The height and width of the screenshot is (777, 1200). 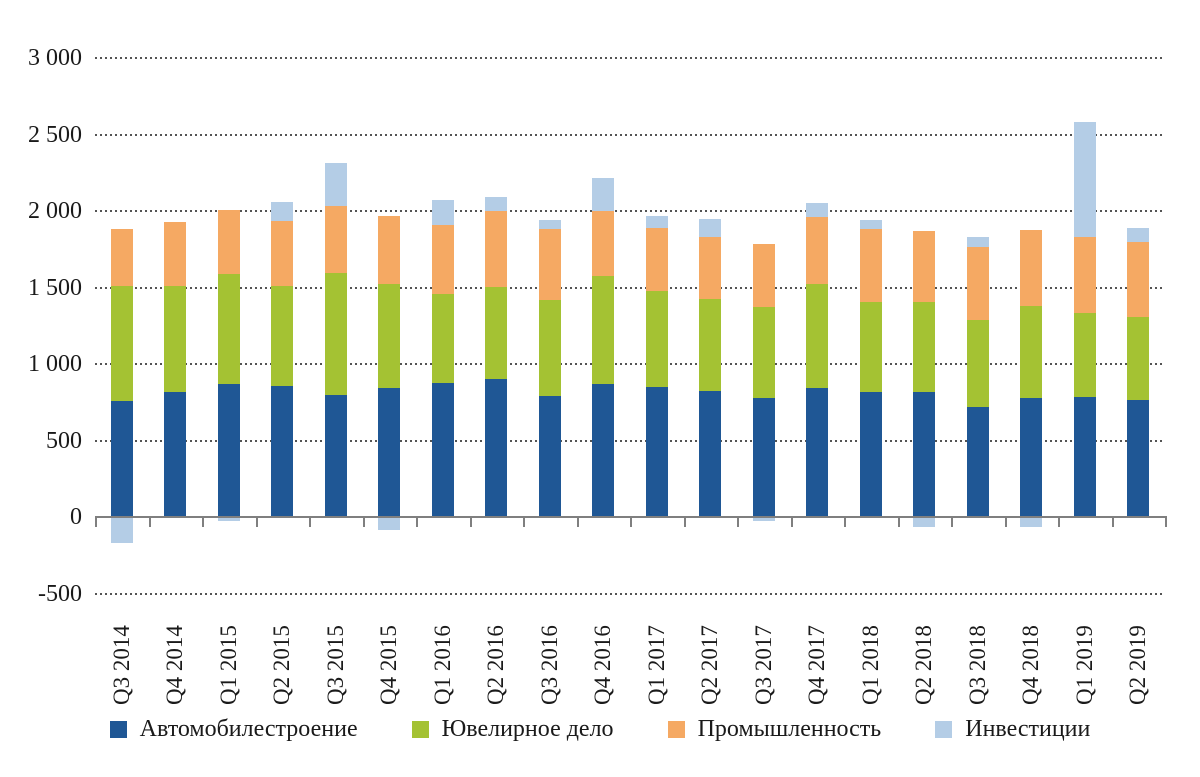 I want to click on legend-item: Автомобилестроение, so click(x=233, y=729).